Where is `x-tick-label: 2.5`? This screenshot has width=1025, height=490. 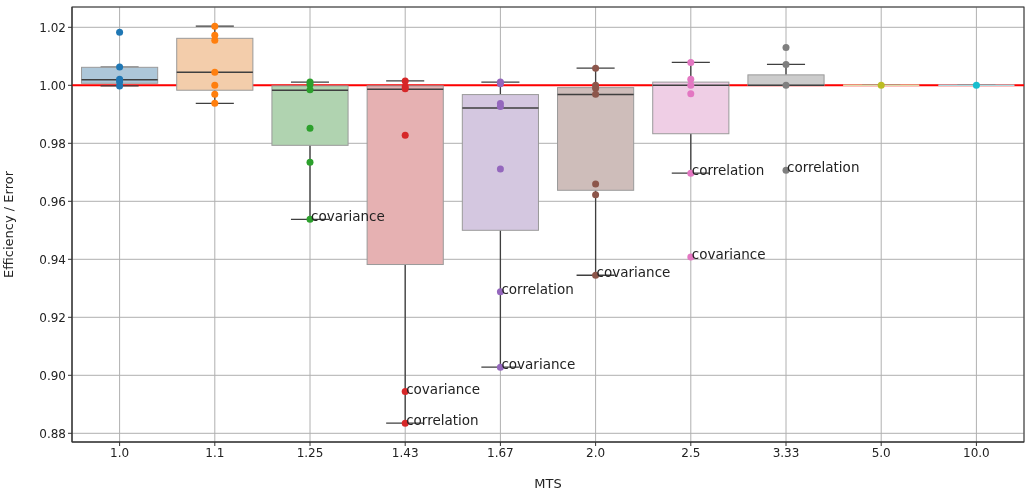 x-tick-label: 2.5 is located at coordinates (691, 452).